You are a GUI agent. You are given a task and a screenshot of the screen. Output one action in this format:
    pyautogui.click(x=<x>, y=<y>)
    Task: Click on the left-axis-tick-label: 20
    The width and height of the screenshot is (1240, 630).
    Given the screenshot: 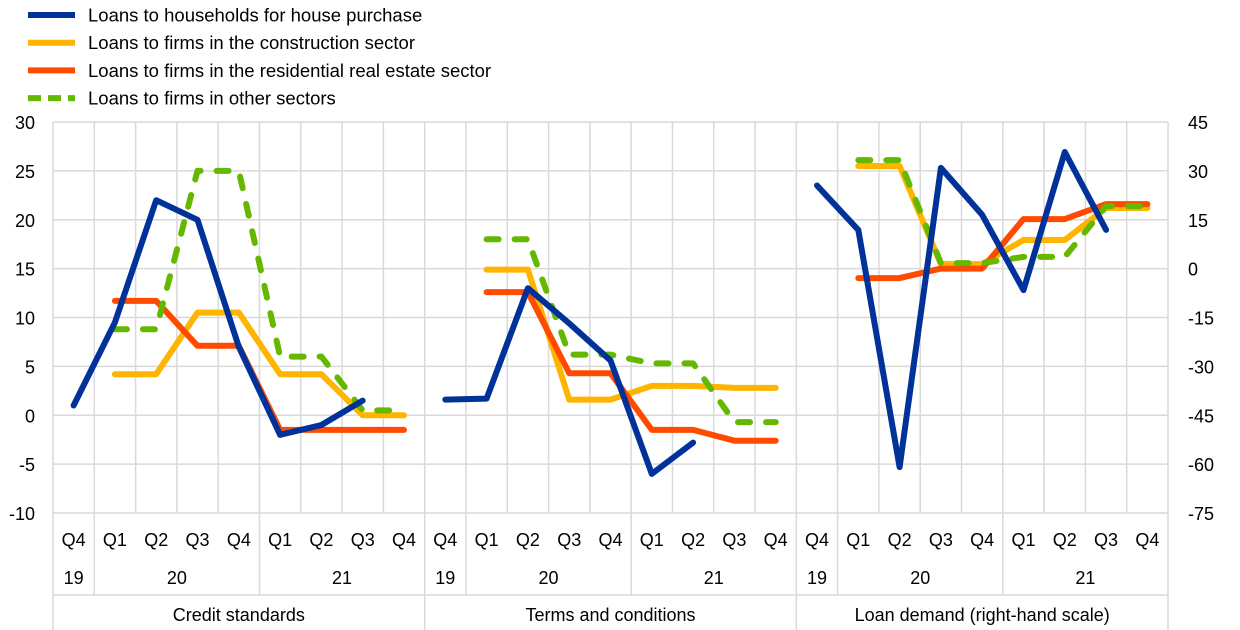 What is the action you would take?
    pyautogui.click(x=25, y=221)
    